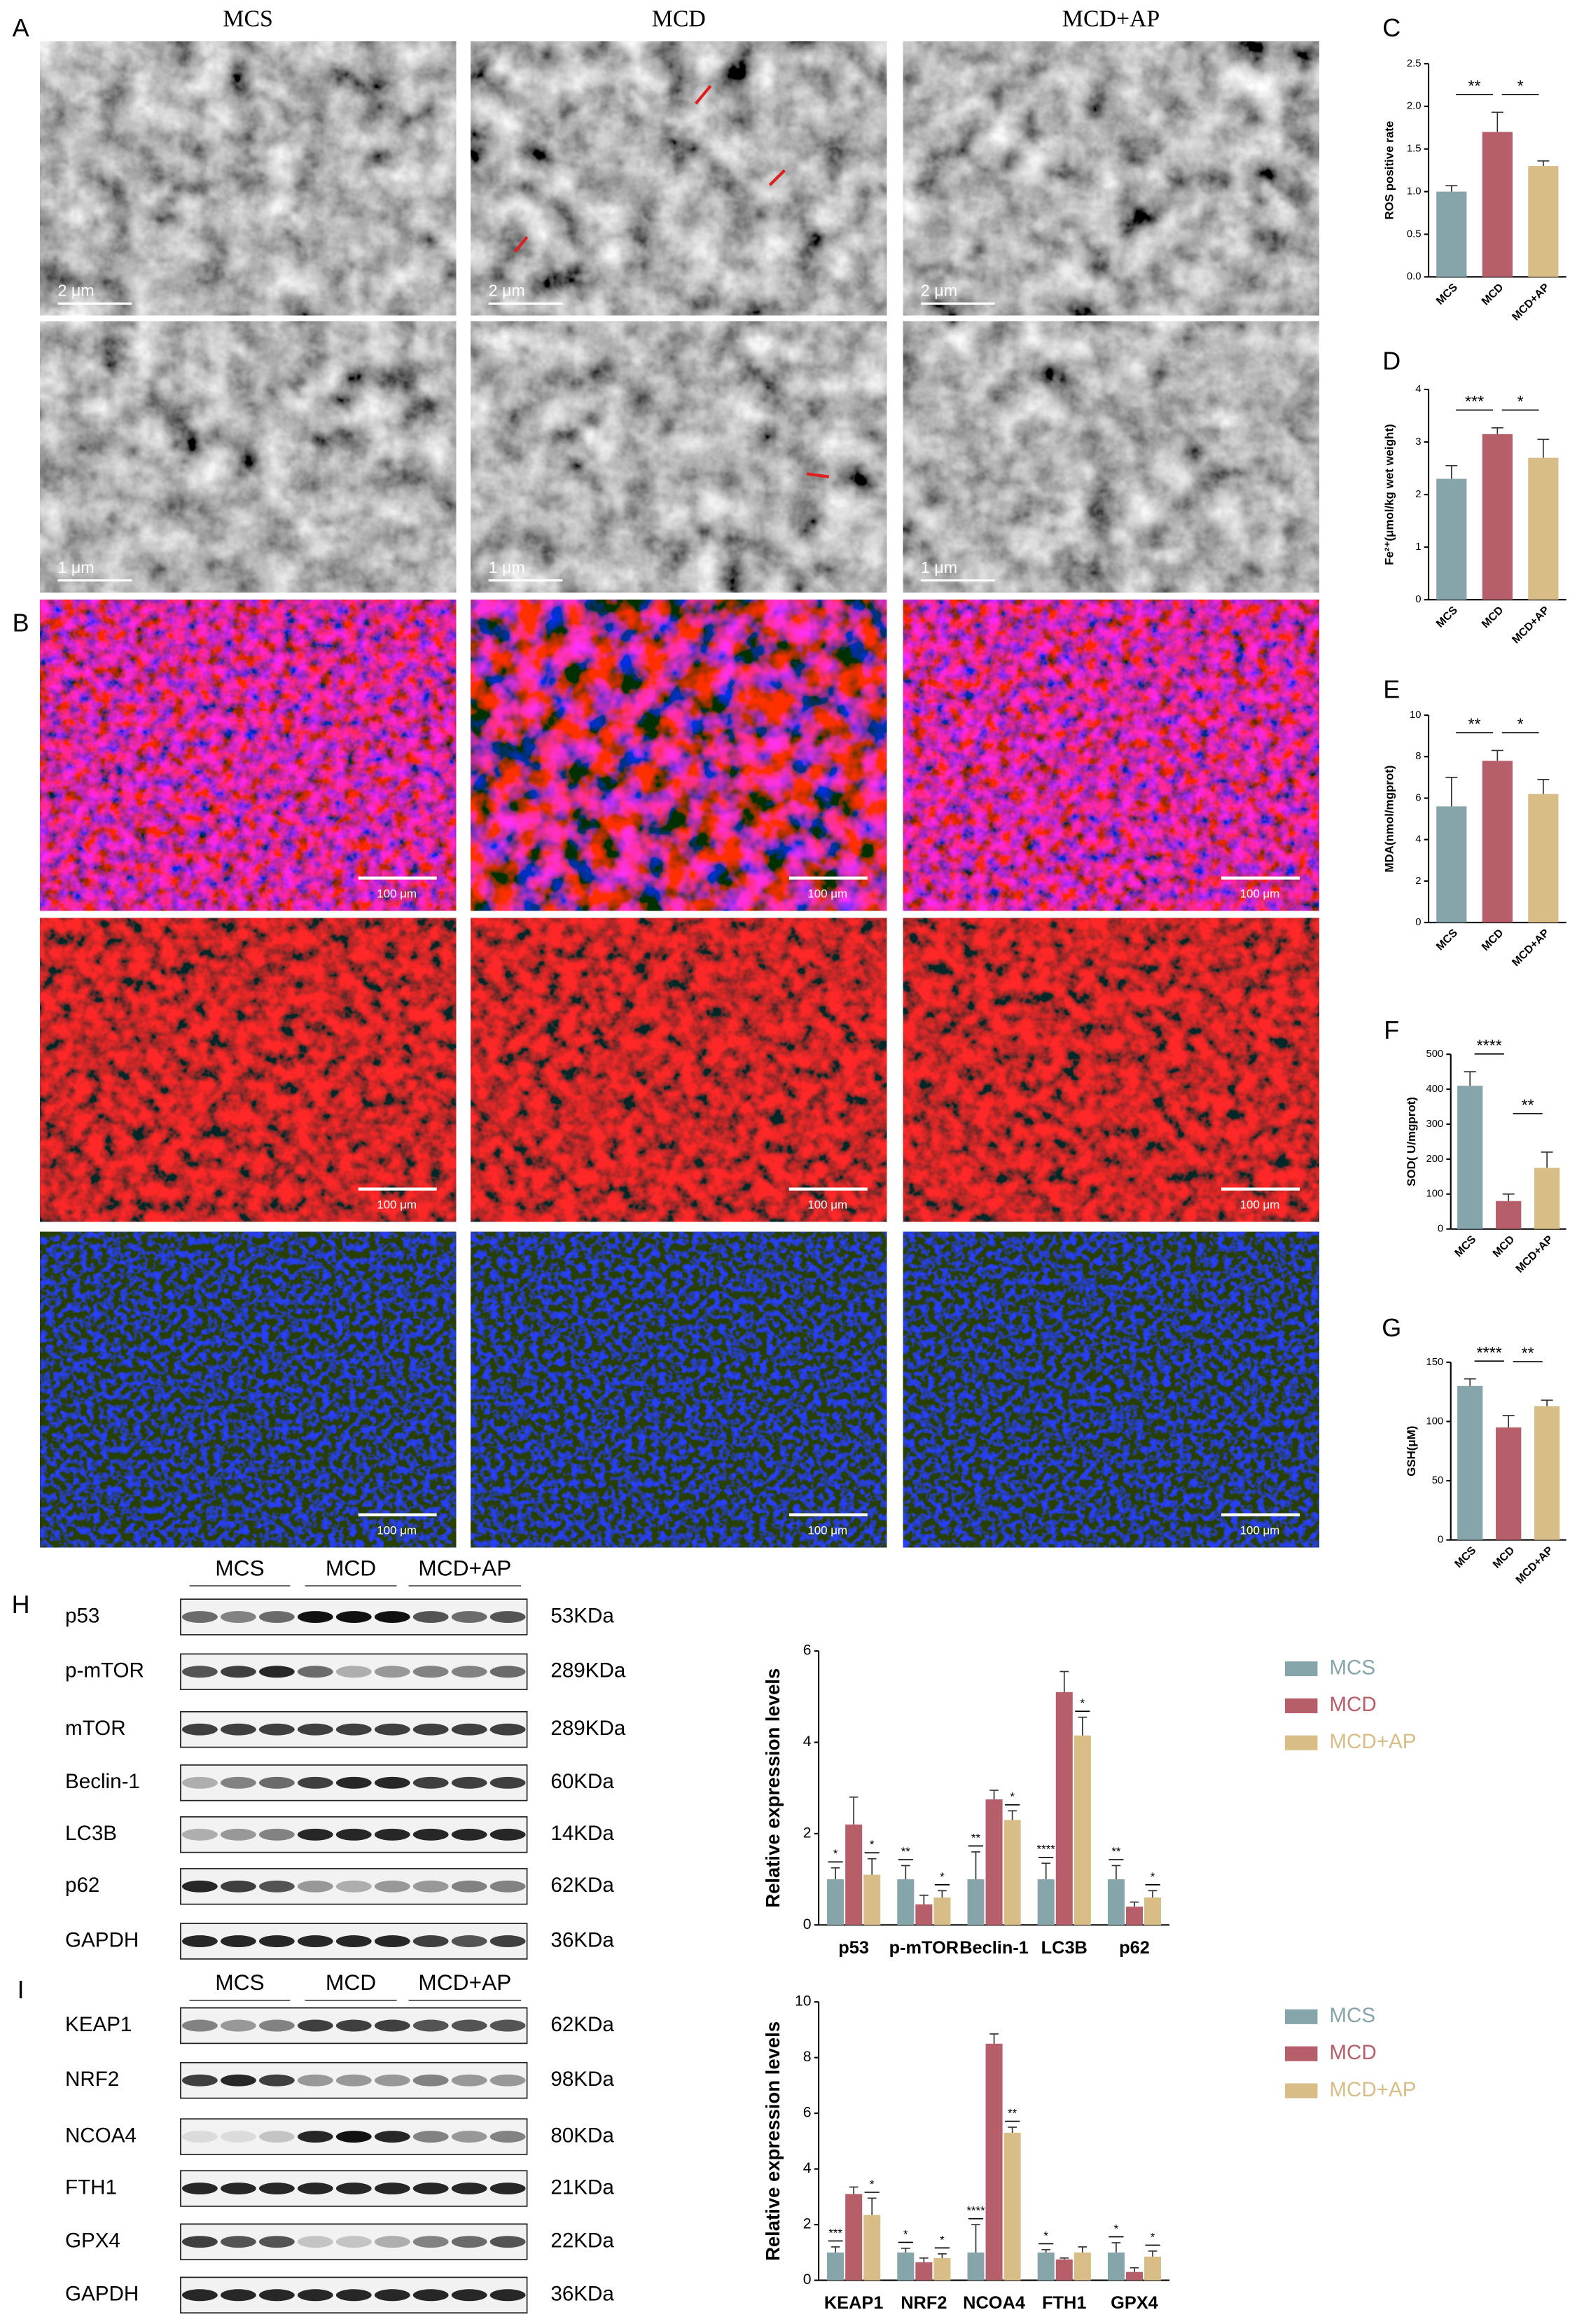 Image resolution: width=1584 pixels, height=2324 pixels. What do you see at coordinates (994, 2303) in the screenshot?
I see `x-tick-label: NCOA4` at bounding box center [994, 2303].